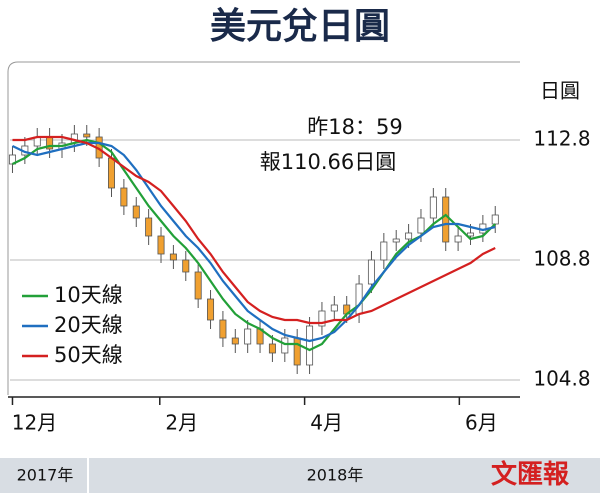 The height and width of the screenshot is (503, 600). I want to click on chart-title: 美元兌日圓, so click(300, 26).